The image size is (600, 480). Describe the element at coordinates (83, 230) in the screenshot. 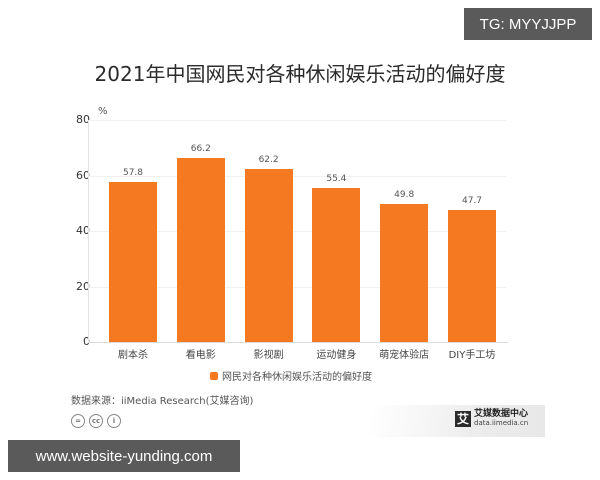

I see `y-tick: 40` at that location.